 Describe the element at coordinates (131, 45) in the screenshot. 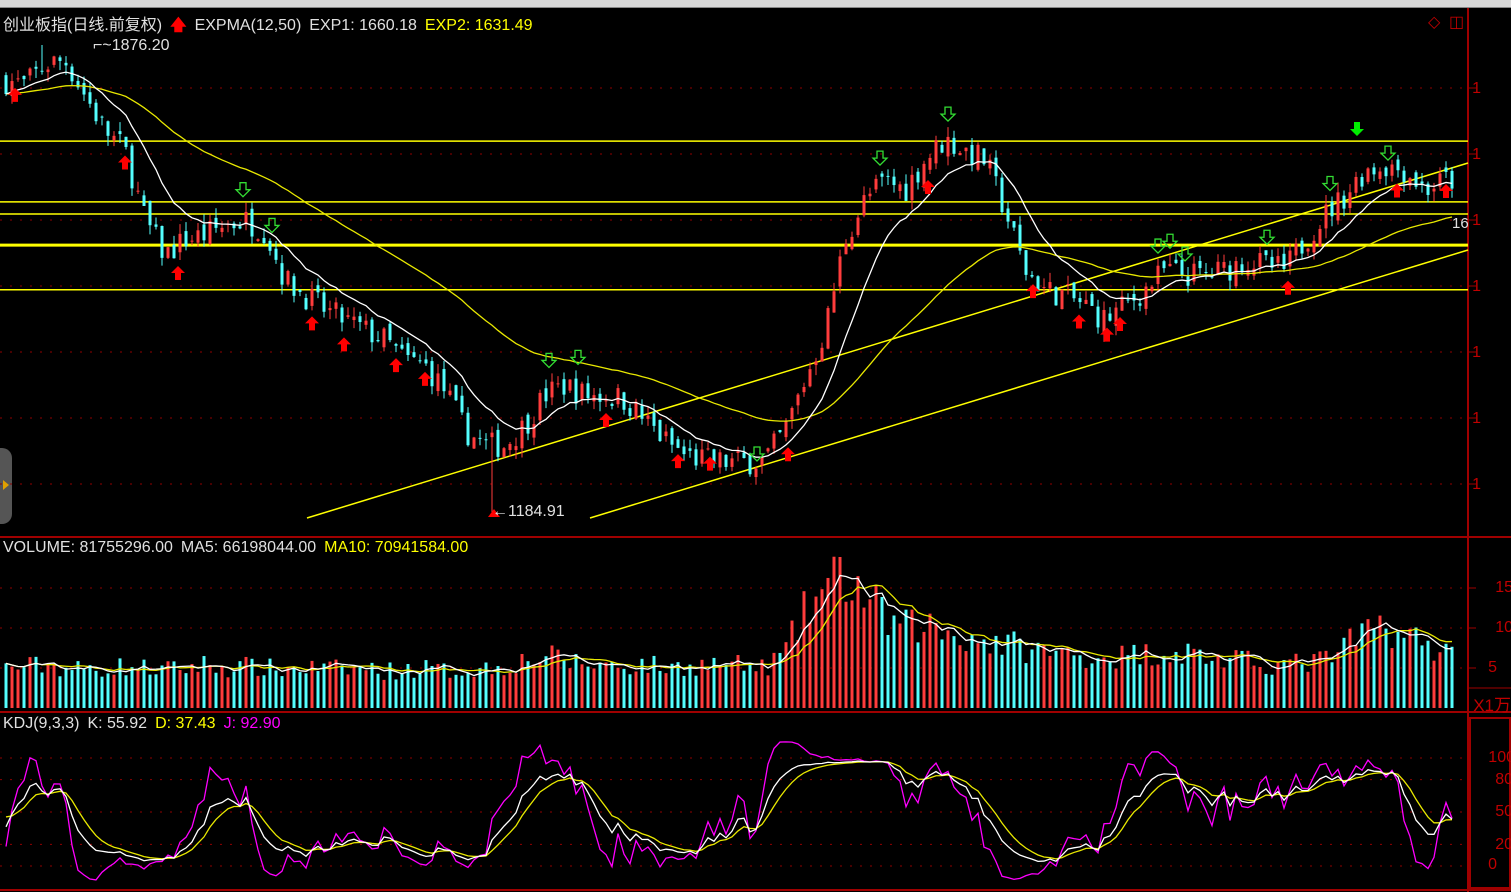

I see `high-price-label: ⌐~1876.20` at that location.